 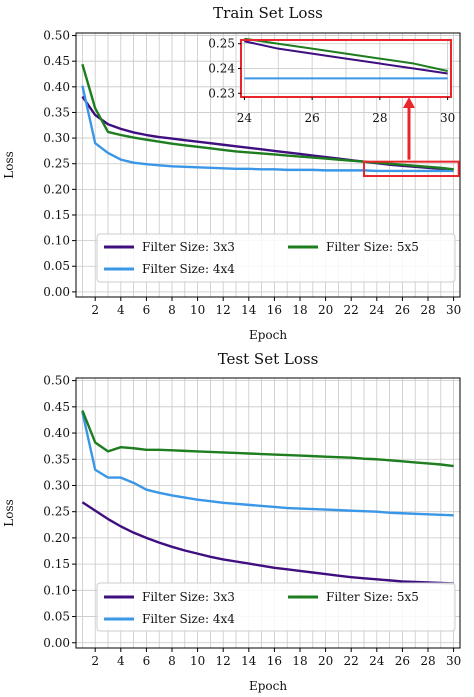 What do you see at coordinates (56, 112) in the screenshot?
I see `train-y-tick-label: 0.35` at bounding box center [56, 112].